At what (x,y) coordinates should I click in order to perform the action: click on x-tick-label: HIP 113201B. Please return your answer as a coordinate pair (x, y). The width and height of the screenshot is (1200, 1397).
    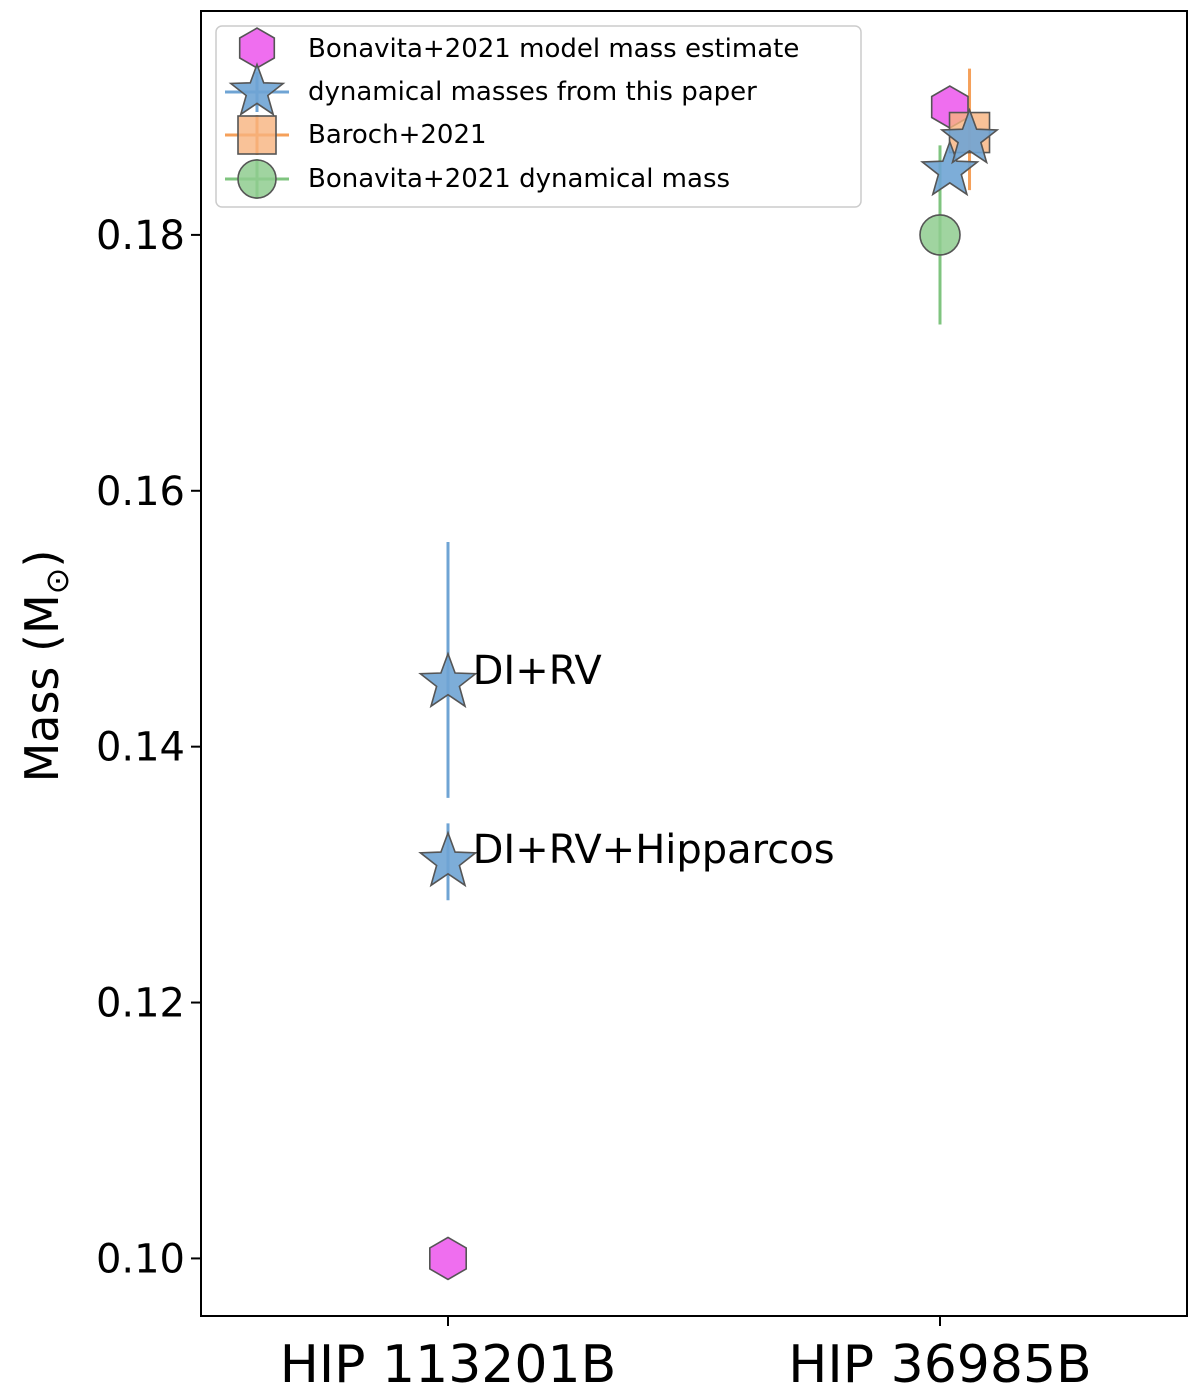
    Looking at the image, I should click on (448, 1365).